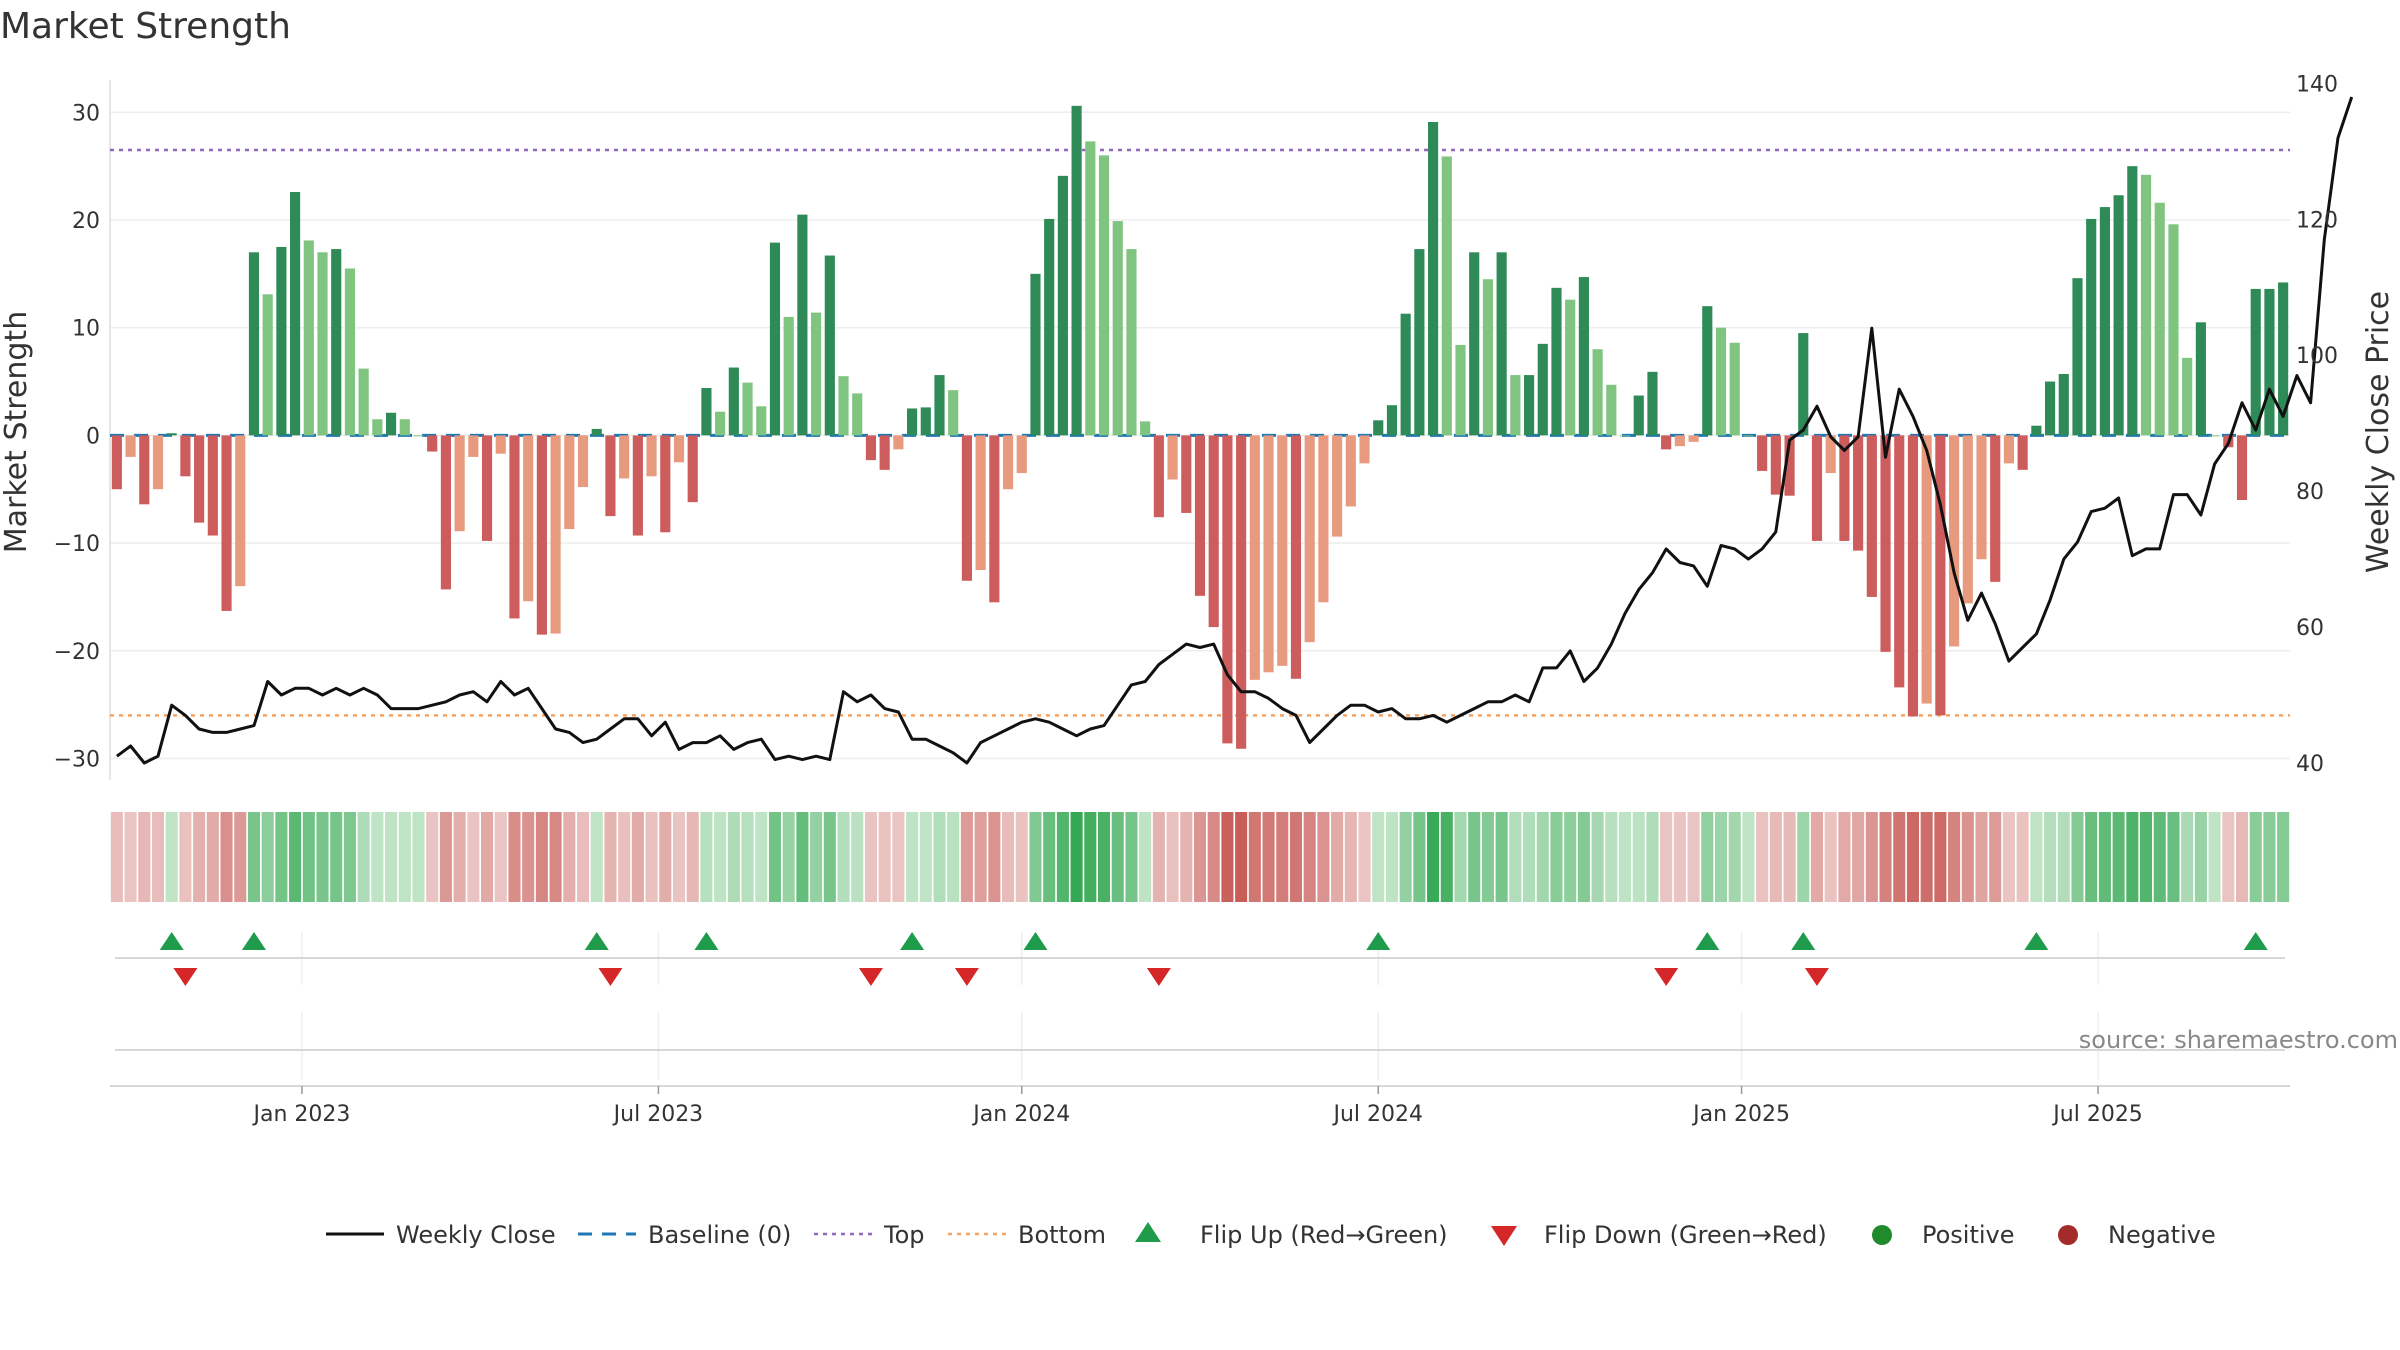 Image resolution: width=2400 pixels, height=1350 pixels. Describe the element at coordinates (2310, 628) in the screenshot. I see `y2-tick-label: 60` at that location.